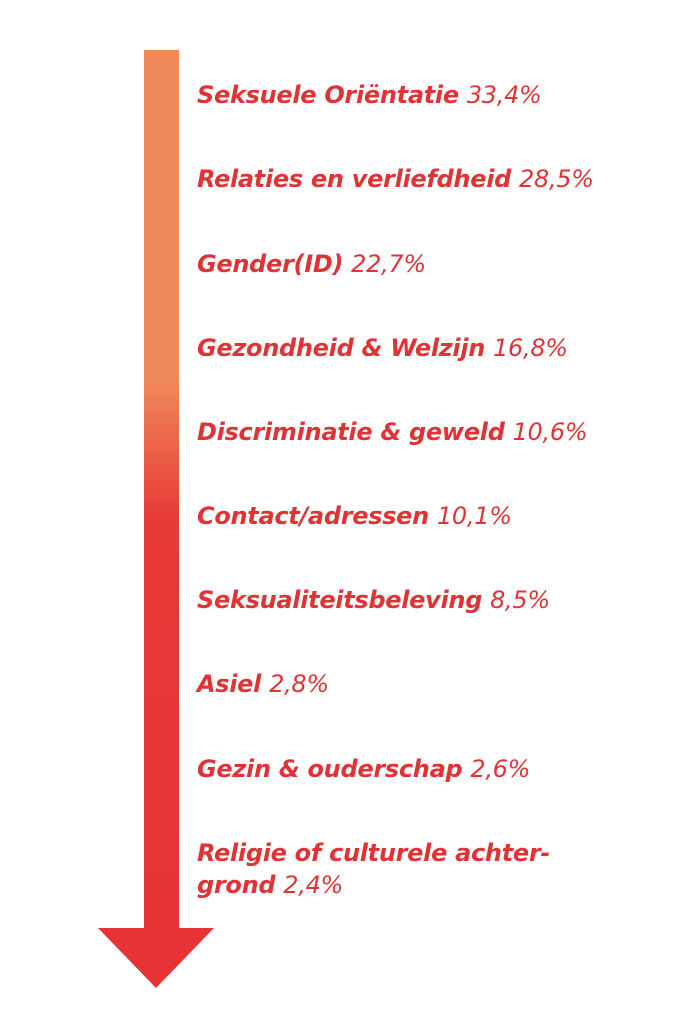 The image size is (700, 1029). What do you see at coordinates (520, 600) in the screenshot?
I see `item-value: 8,5%` at bounding box center [520, 600].